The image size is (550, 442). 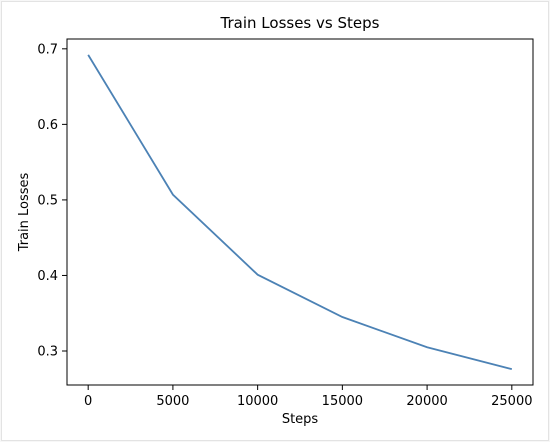 I want to click on x-tick-label: 0, so click(x=88, y=401).